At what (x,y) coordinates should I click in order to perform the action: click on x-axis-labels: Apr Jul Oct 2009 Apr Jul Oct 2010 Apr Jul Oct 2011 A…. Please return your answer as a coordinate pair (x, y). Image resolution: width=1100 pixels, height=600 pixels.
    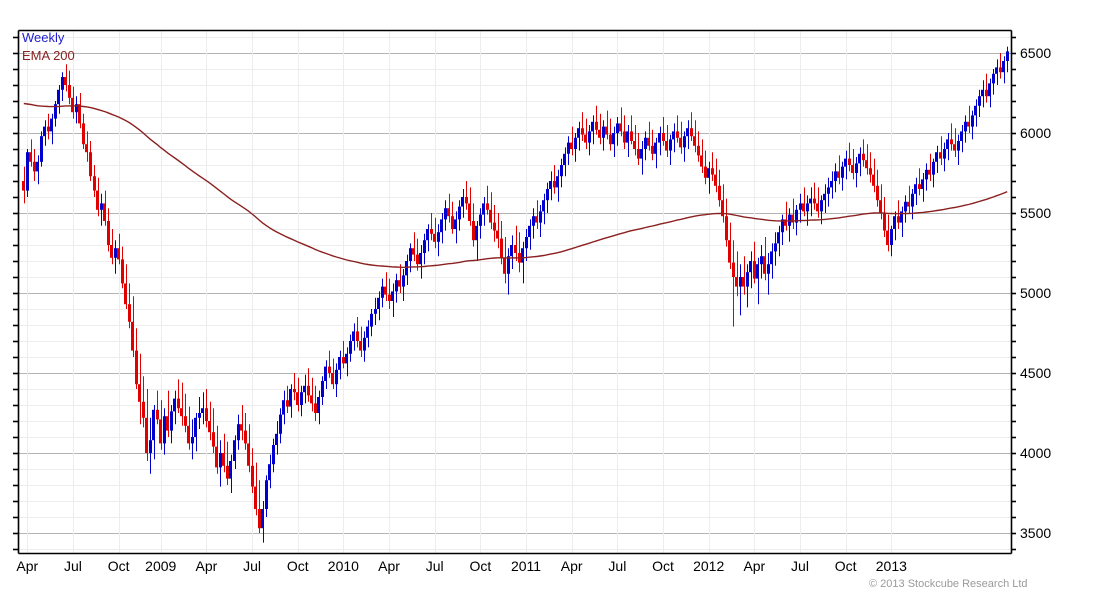
    Looking at the image, I should click on (461, 566).